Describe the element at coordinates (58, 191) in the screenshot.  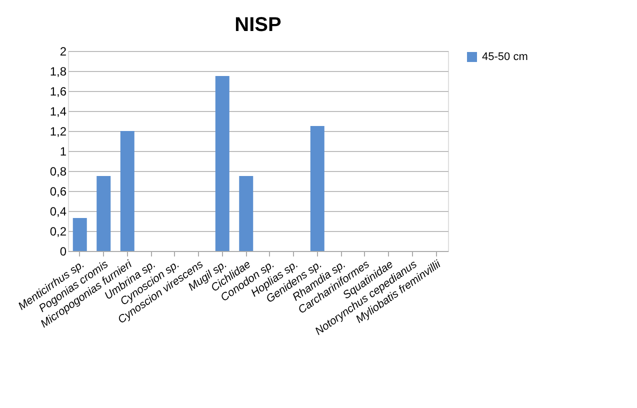
I see `y-tick-label: 0,6` at that location.